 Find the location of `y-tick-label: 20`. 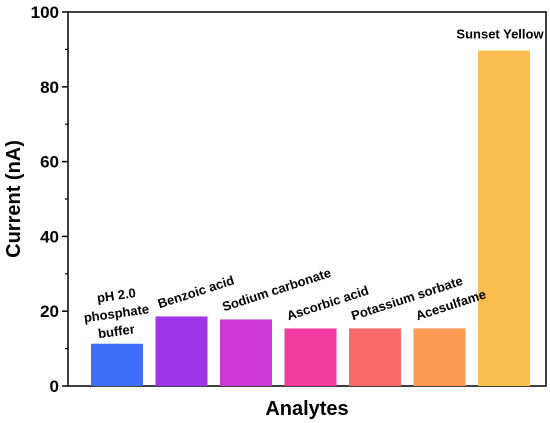

y-tick-label: 20 is located at coordinates (49, 311).